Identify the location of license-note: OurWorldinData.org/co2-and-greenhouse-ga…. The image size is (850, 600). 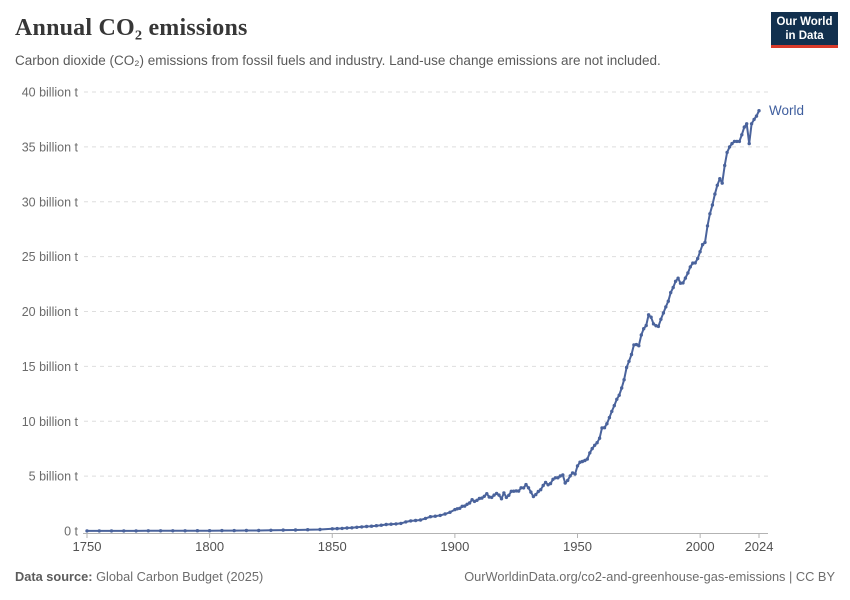
(649, 576).